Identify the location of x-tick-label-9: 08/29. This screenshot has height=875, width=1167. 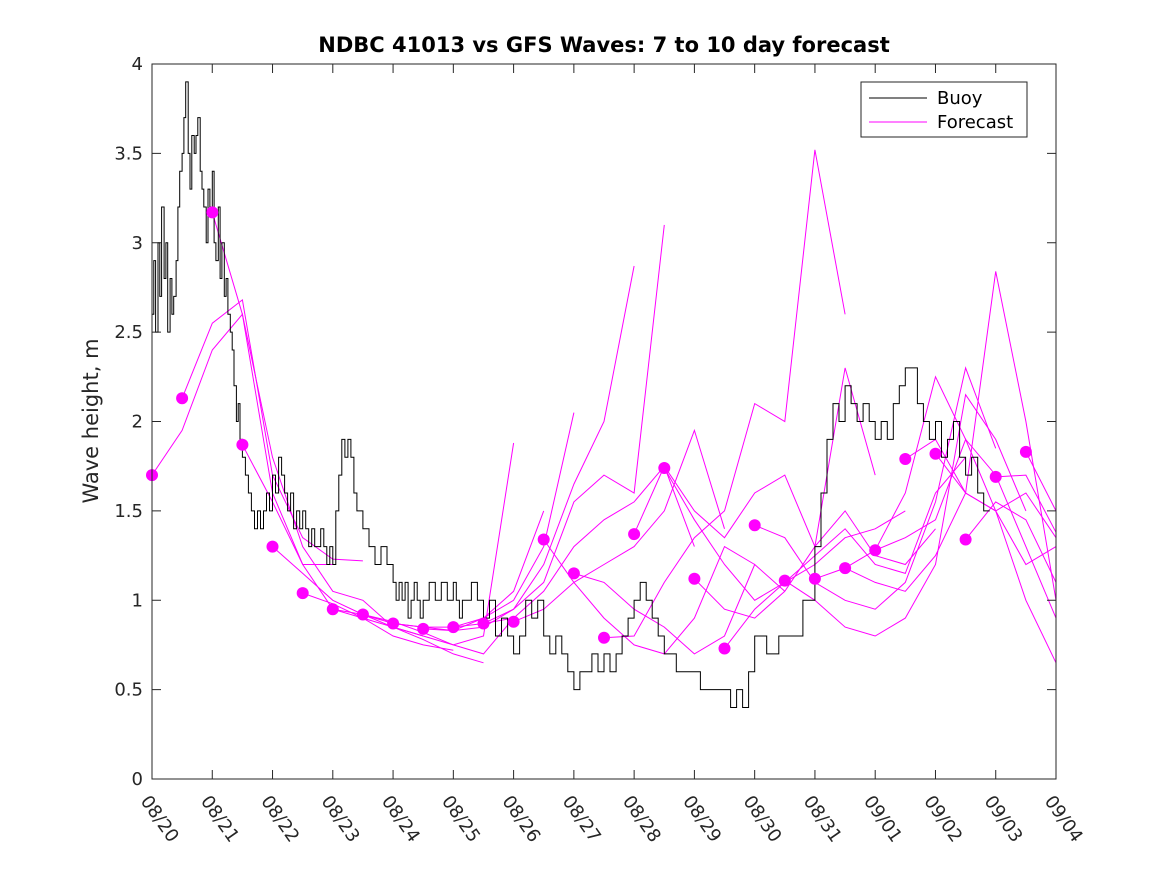
(701, 819).